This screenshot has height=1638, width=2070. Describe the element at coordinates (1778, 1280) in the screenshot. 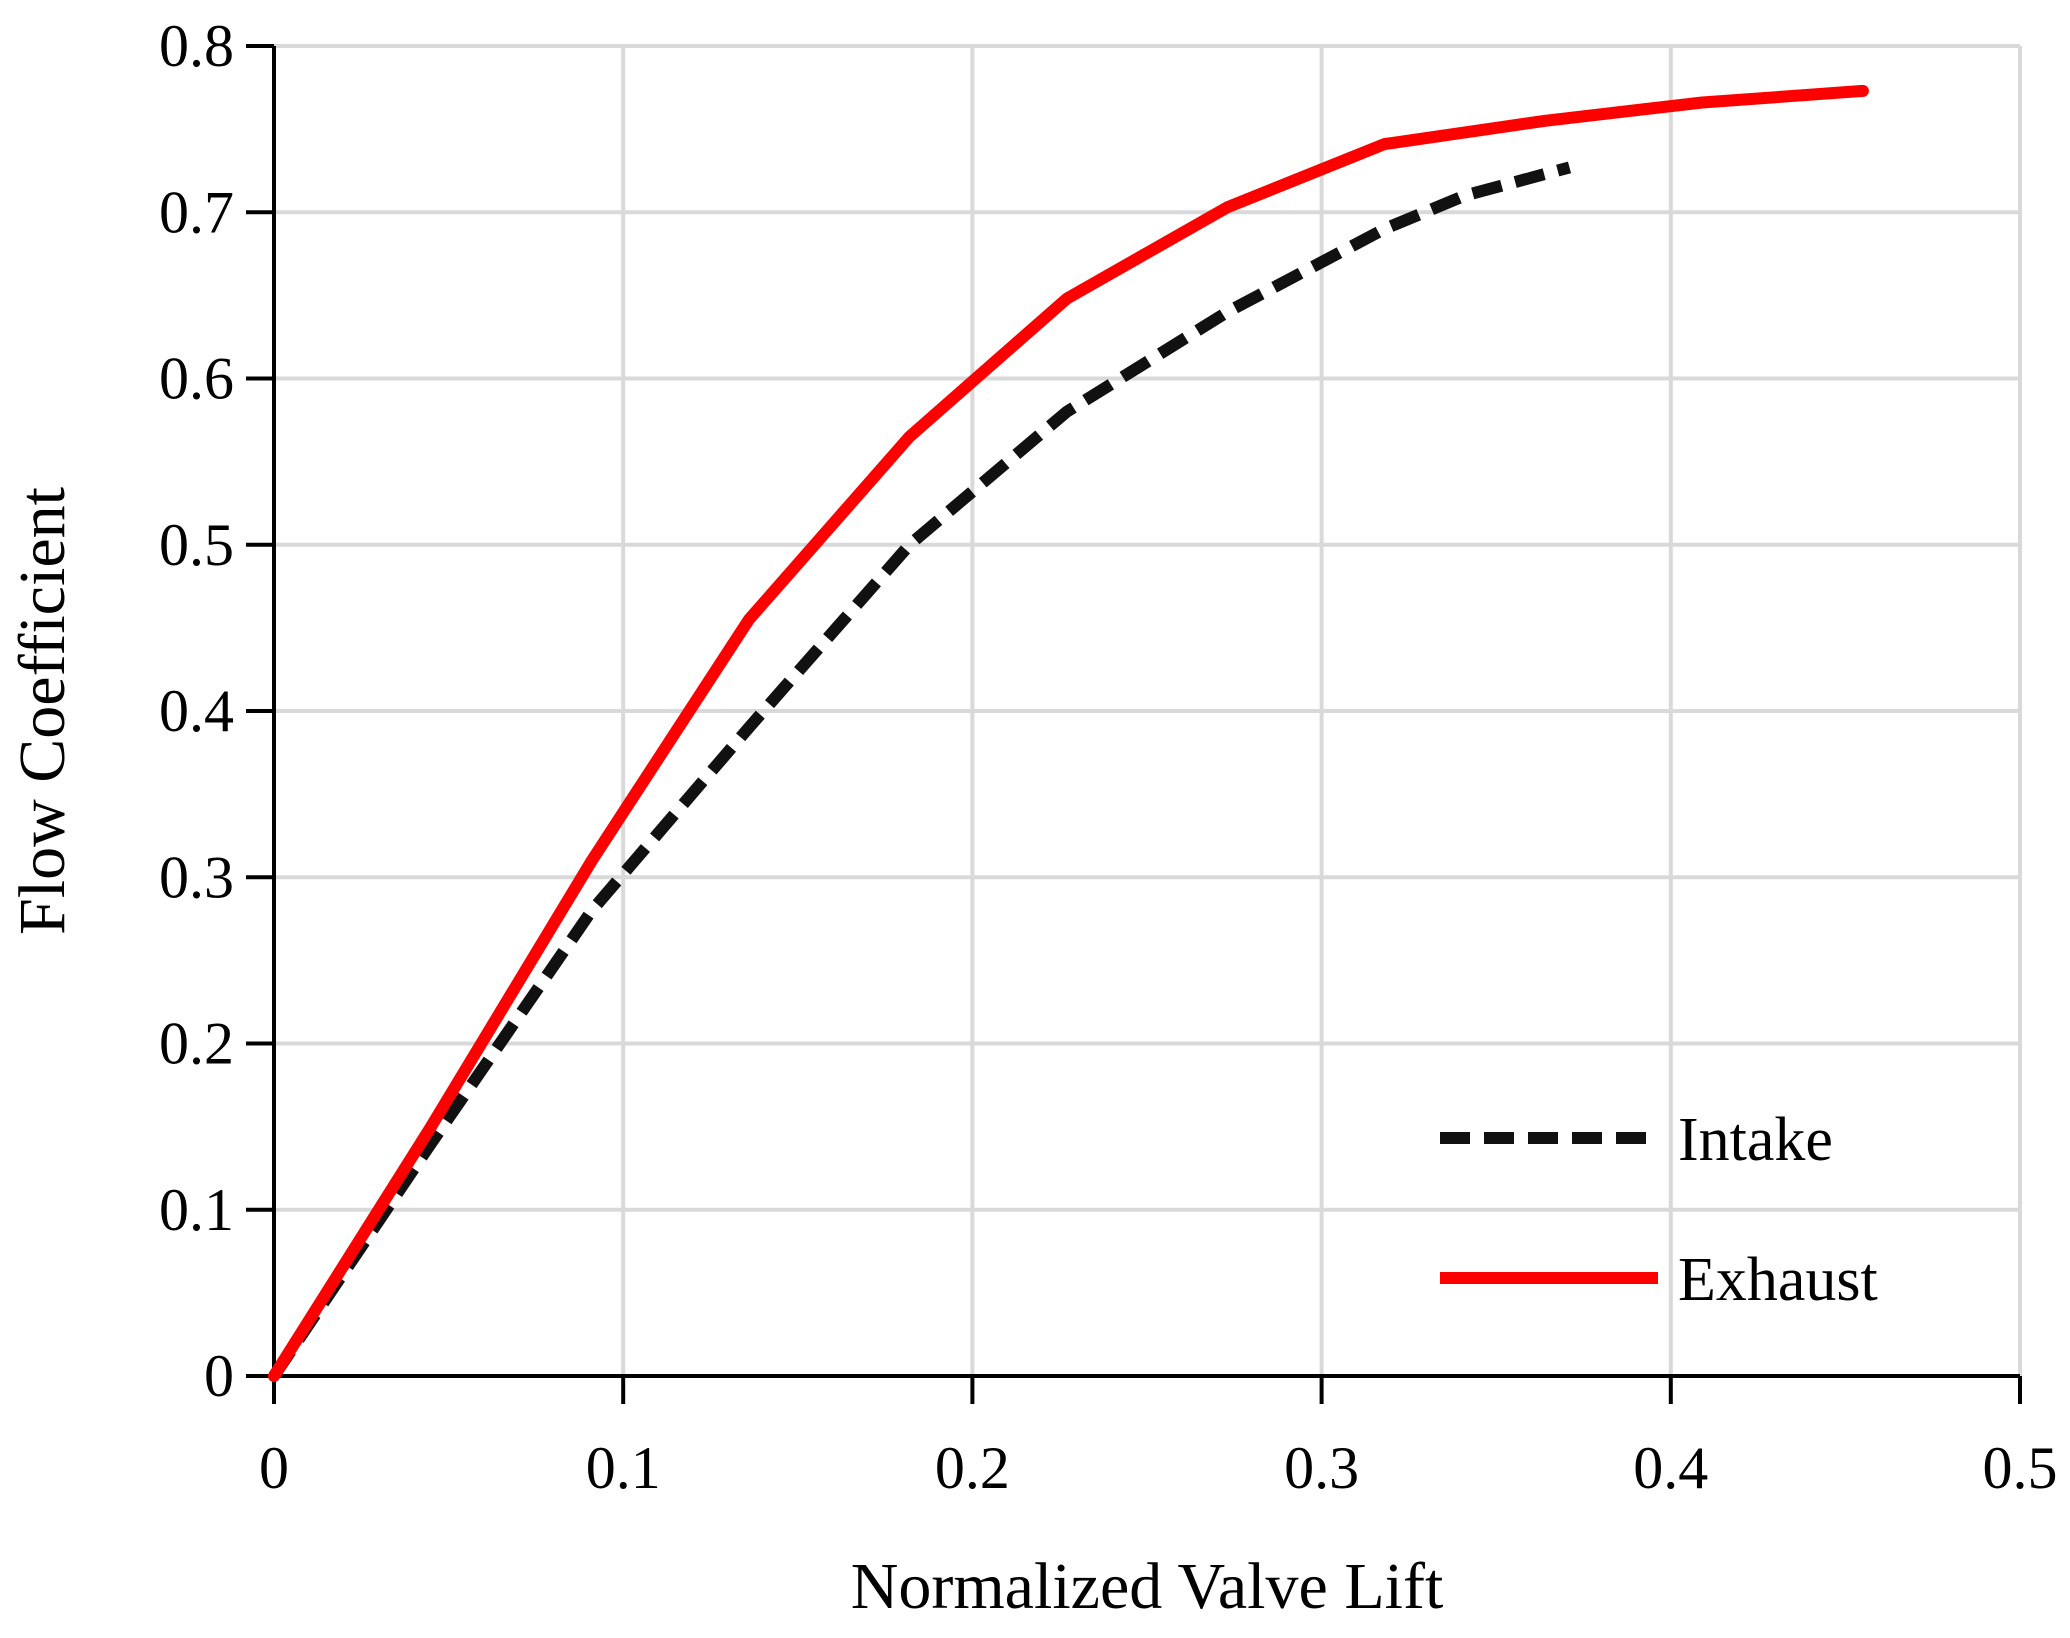

I see `legend-label-exhaust: Exhaust` at that location.